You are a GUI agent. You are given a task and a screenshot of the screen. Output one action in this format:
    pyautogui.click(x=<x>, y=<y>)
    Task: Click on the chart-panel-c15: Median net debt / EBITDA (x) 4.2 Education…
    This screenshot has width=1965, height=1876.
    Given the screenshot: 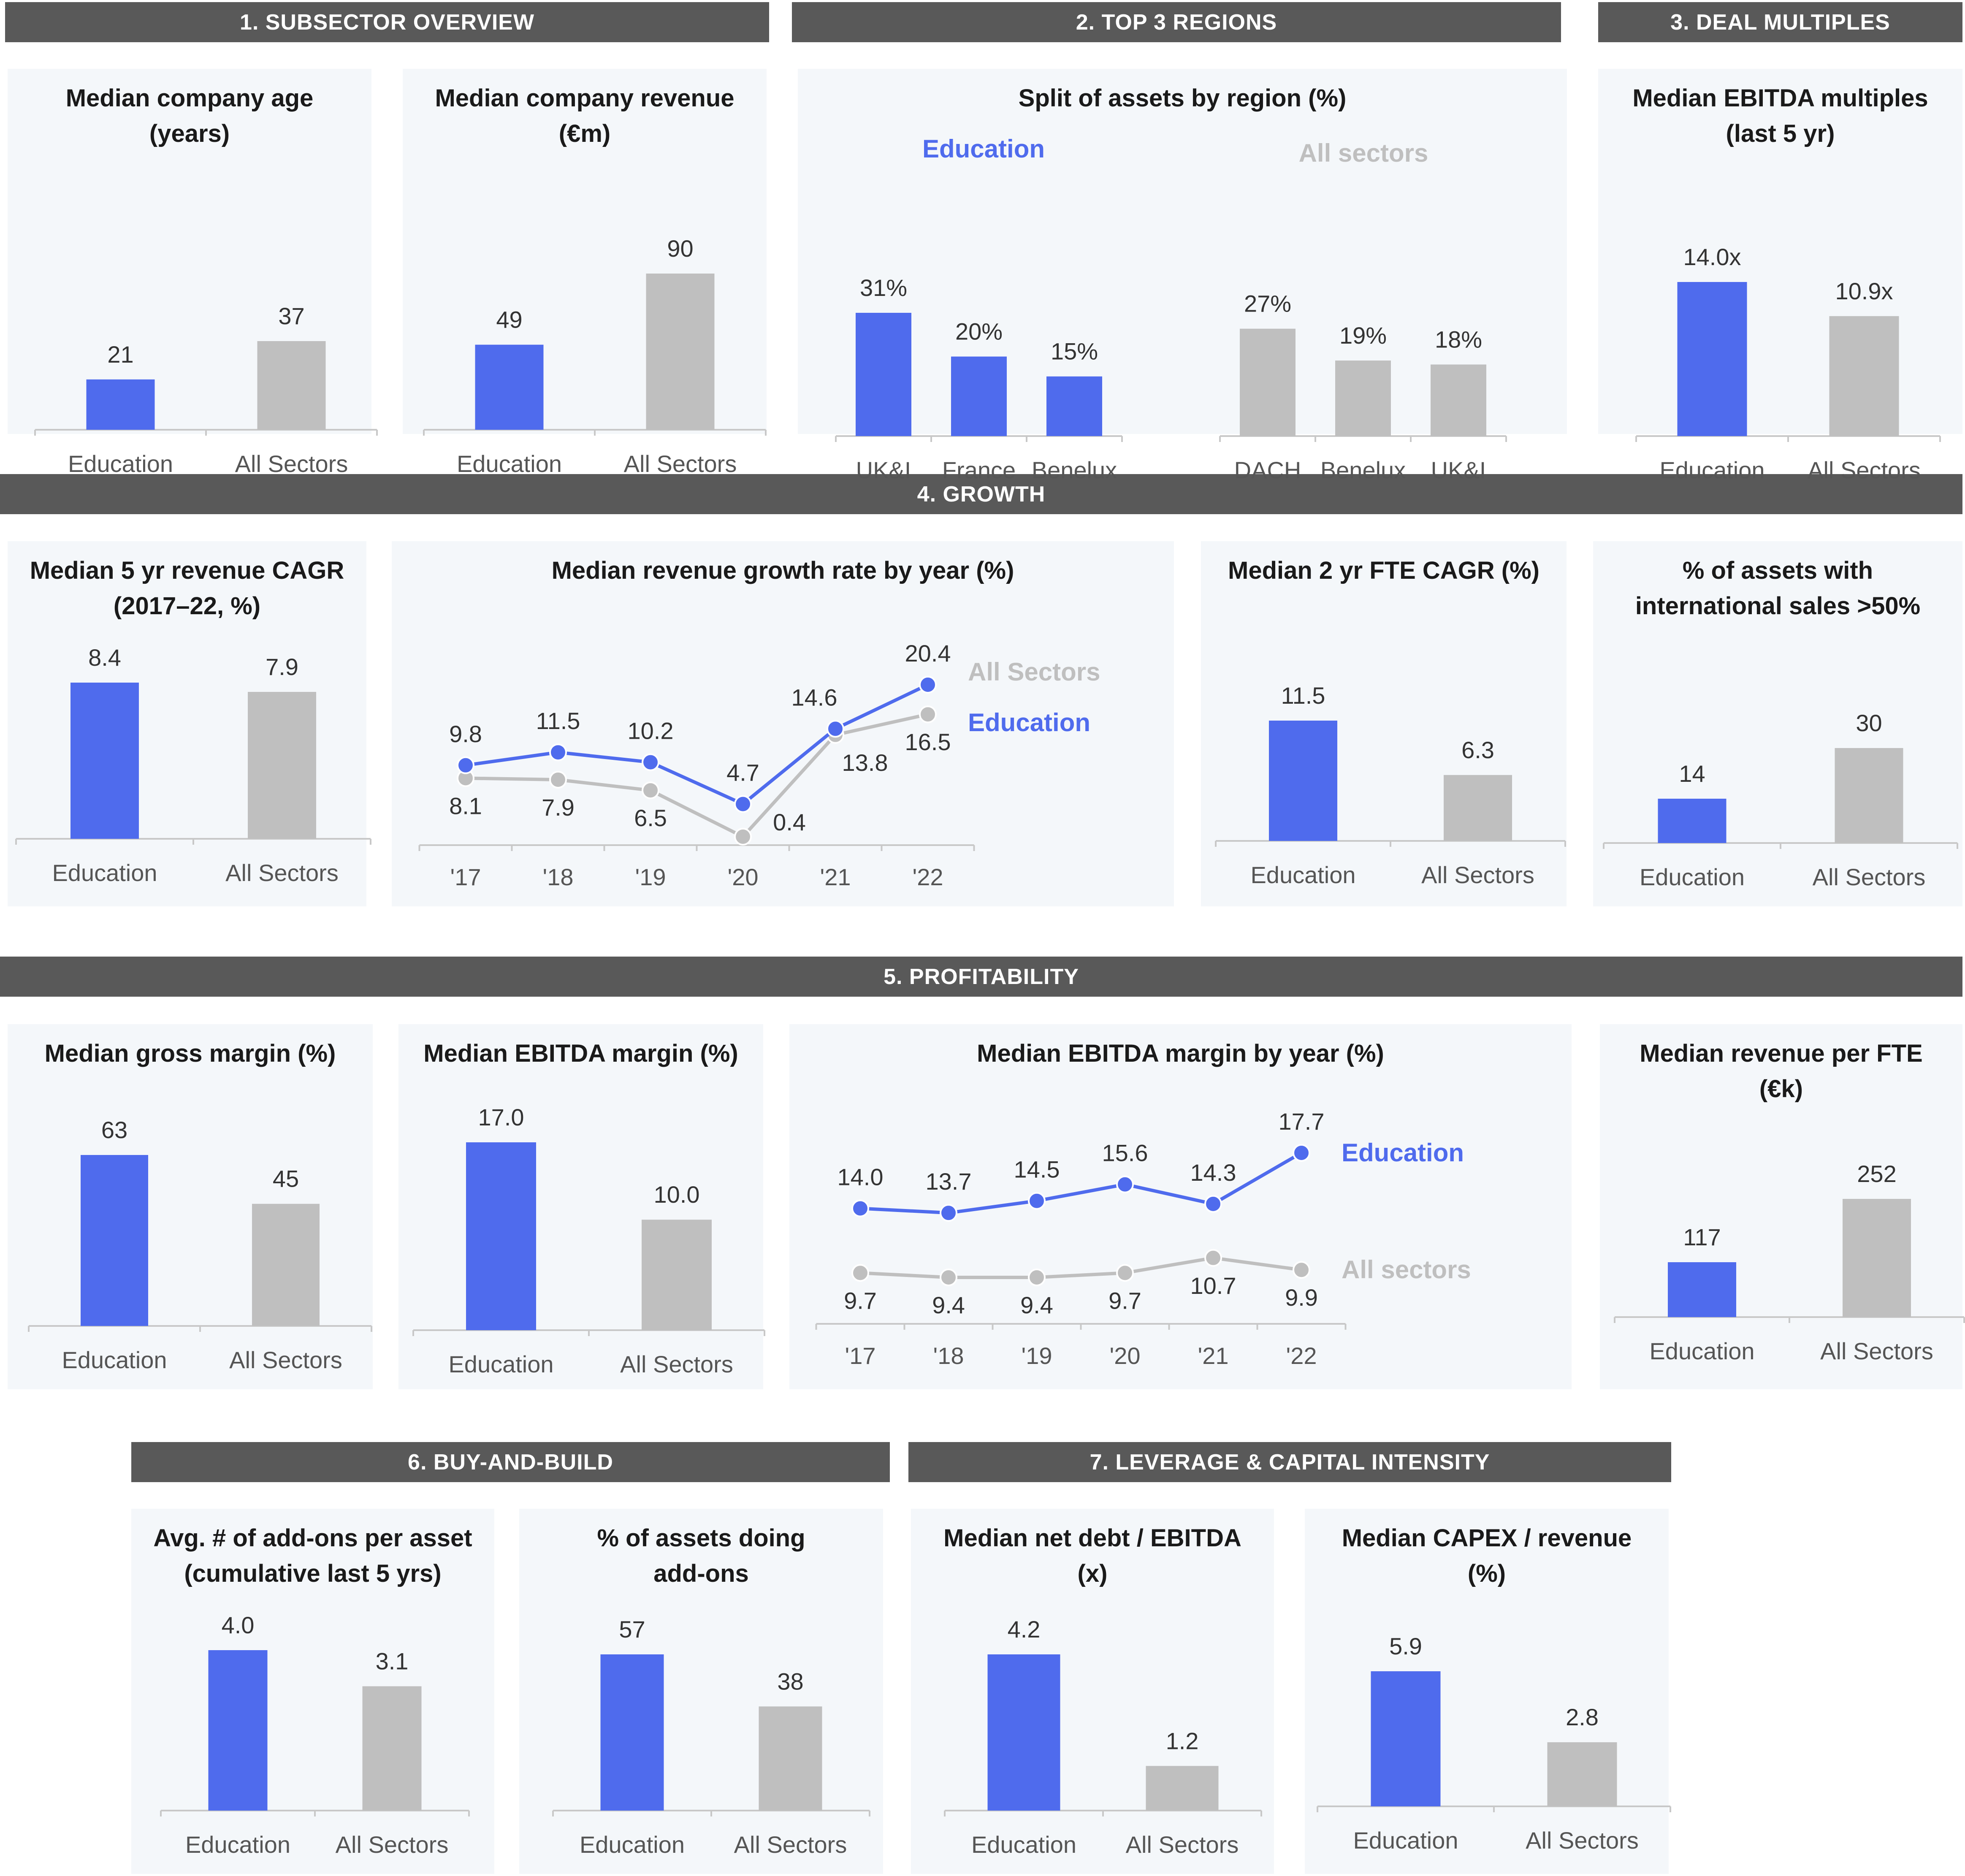 What is the action you would take?
    pyautogui.click(x=1092, y=1691)
    